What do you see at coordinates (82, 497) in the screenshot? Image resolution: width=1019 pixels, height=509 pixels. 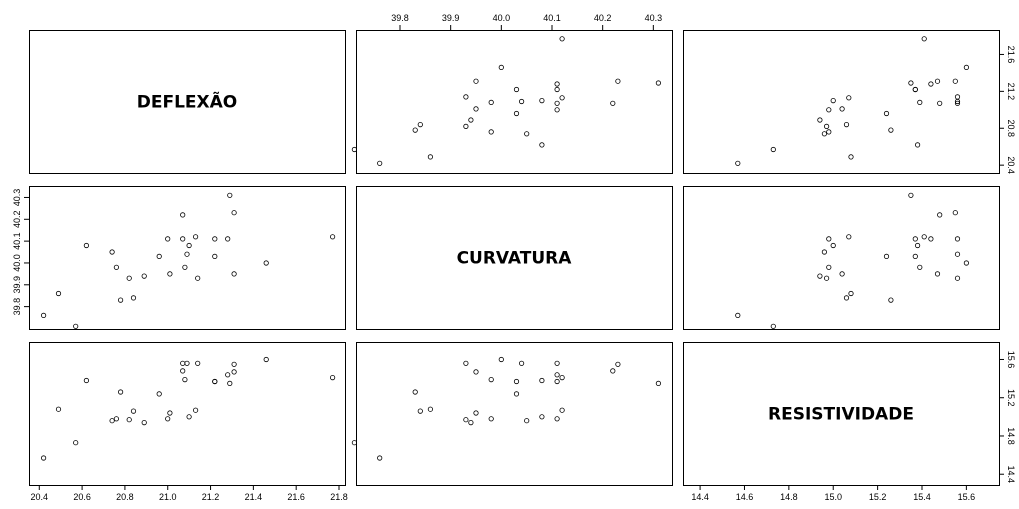 I see `tick-label-deflexao: 20.6` at bounding box center [82, 497].